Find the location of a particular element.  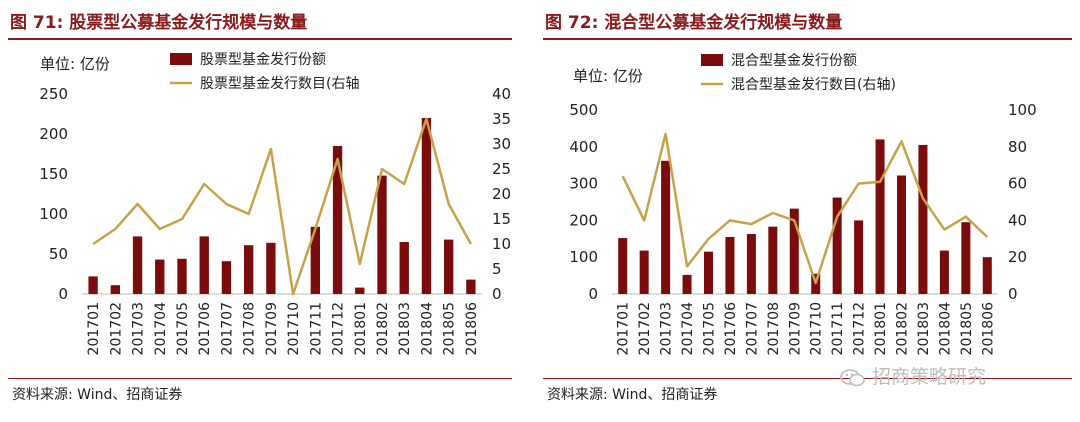

left-bottom-rule is located at coordinates (260, 378).